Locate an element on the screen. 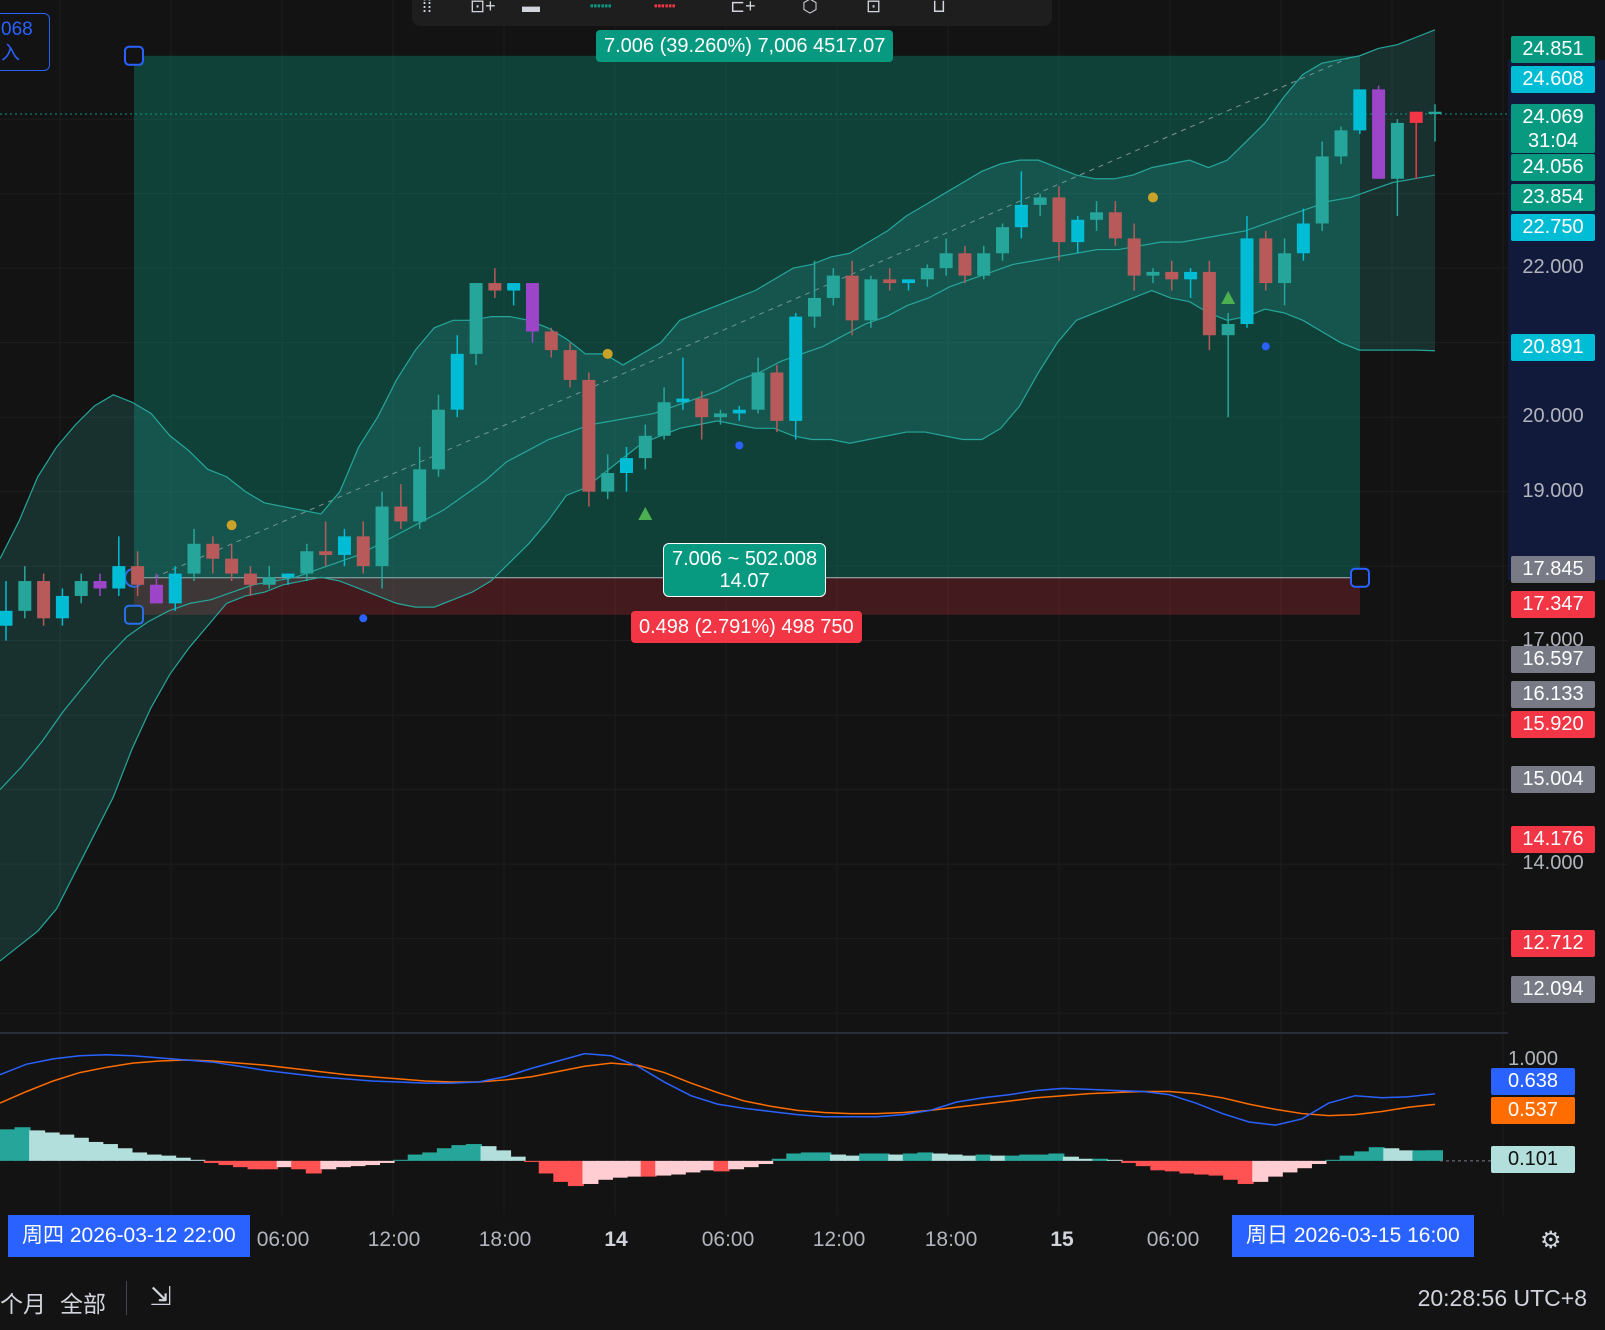  date-range-icon: ⇲ is located at coordinates (161, 1296).